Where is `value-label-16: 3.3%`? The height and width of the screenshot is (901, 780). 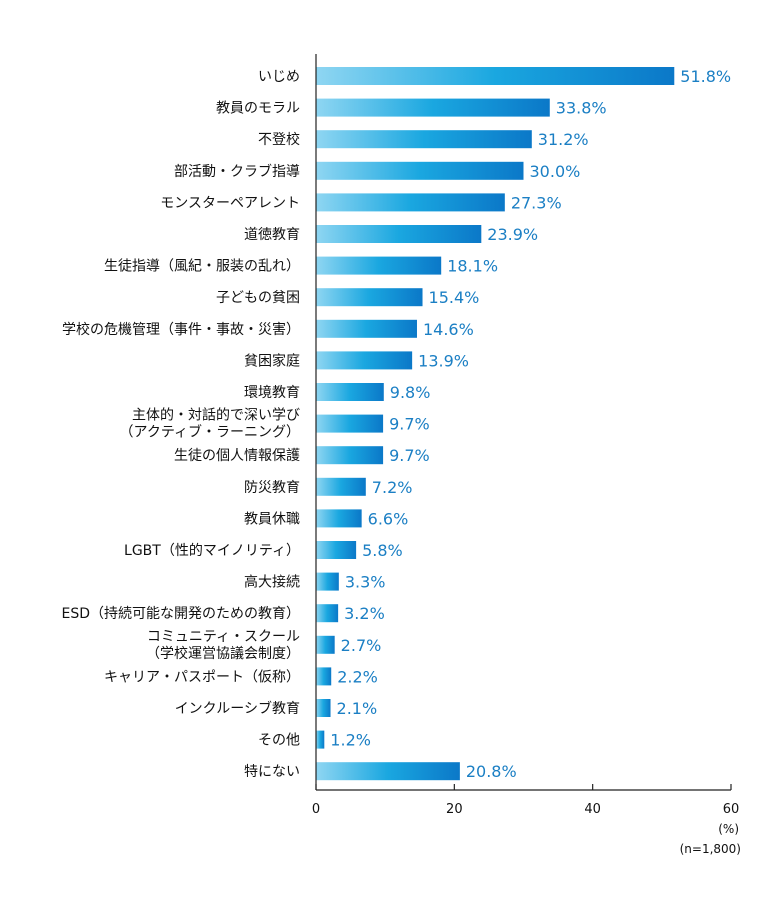
value-label-16: 3.3% is located at coordinates (365, 582).